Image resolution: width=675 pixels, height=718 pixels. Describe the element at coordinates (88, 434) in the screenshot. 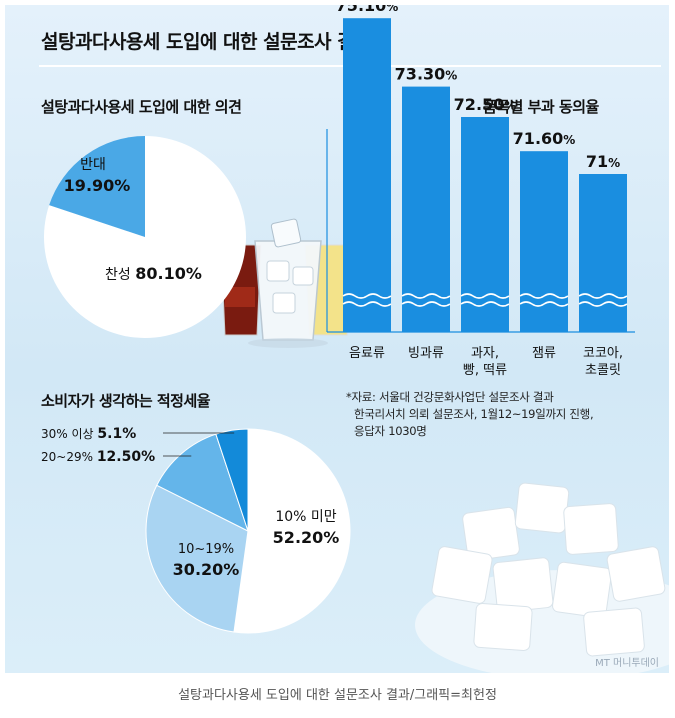

I see `label-30-plus: 30% 이상 5.1%` at that location.